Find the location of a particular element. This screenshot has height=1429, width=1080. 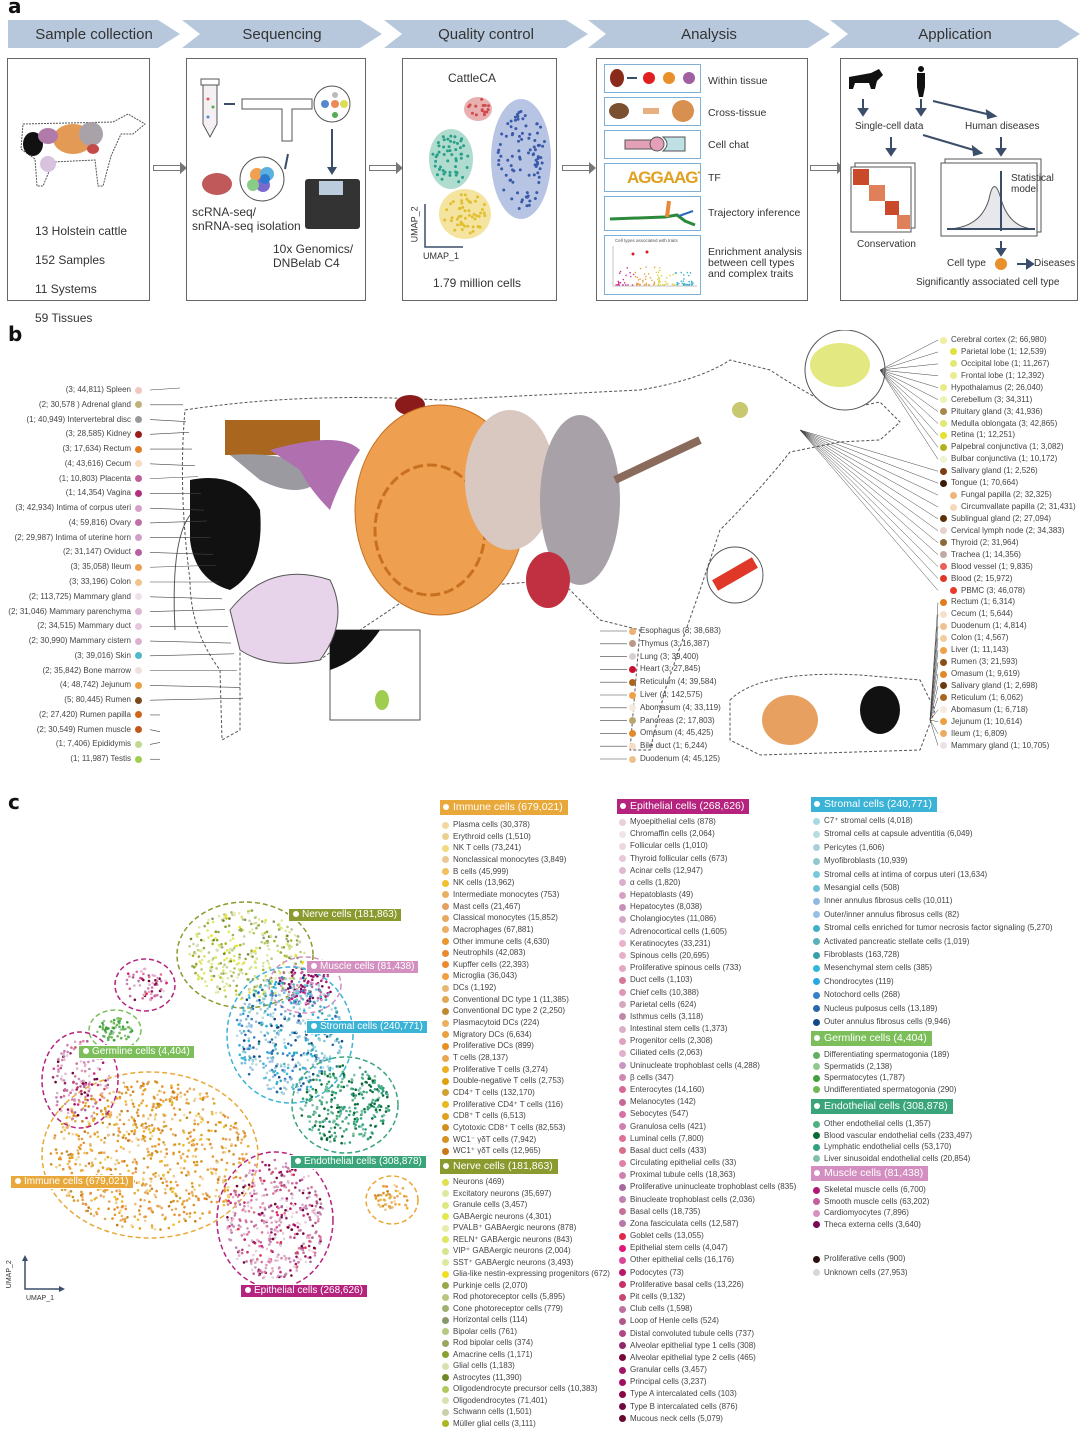

cell-type-label: RELN⁺ GABAergic neurons (843) is located at coordinates (513, 1239).